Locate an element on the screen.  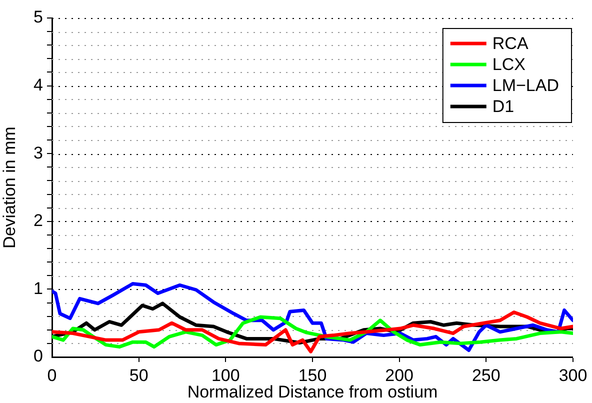
y-tick-label: 1 is located at coordinates (38, 288).